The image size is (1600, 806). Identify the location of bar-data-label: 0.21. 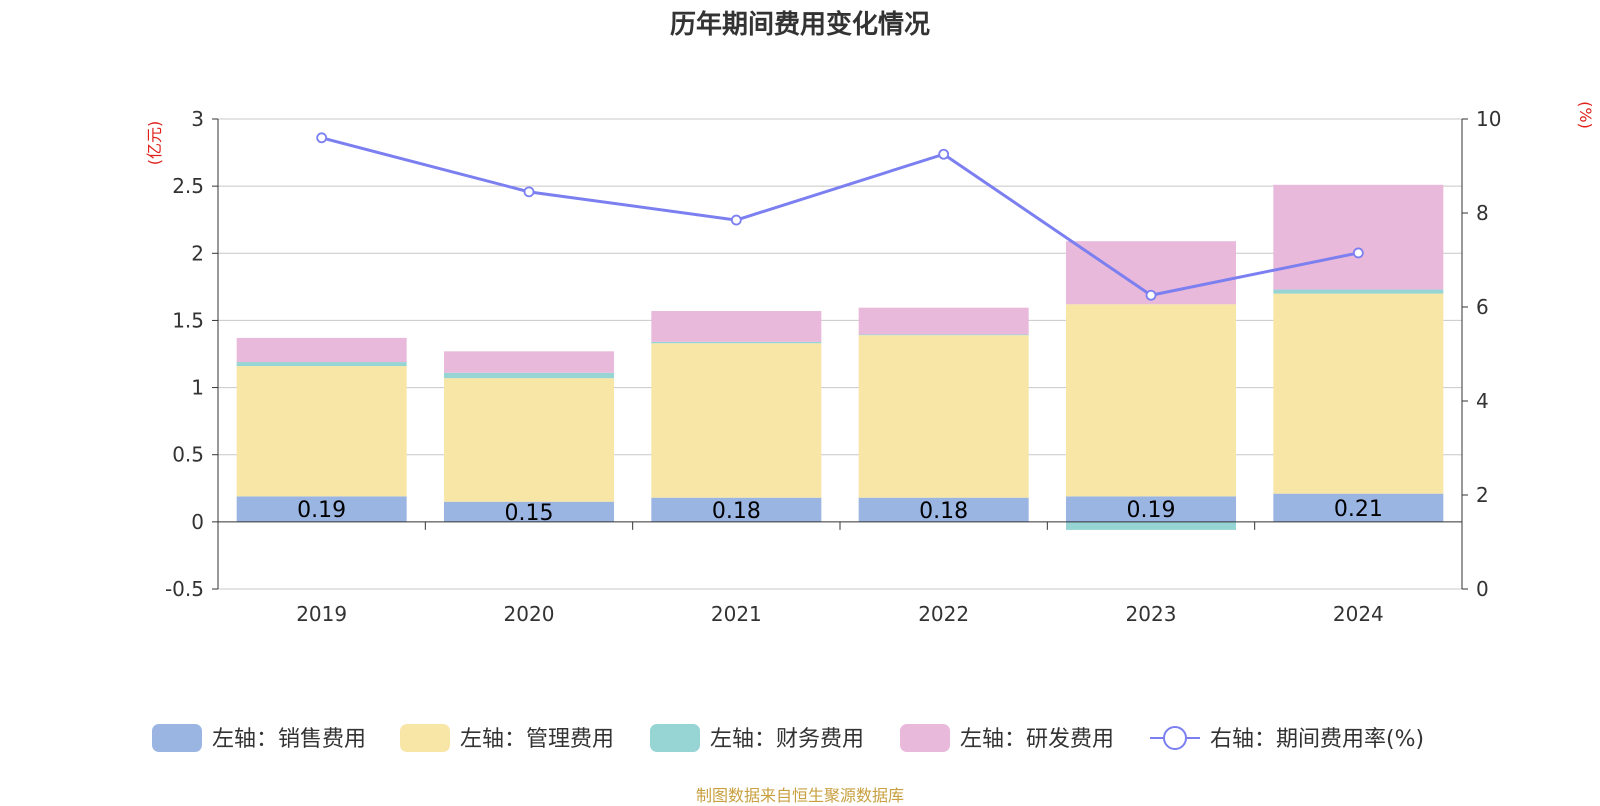
(1358, 509).